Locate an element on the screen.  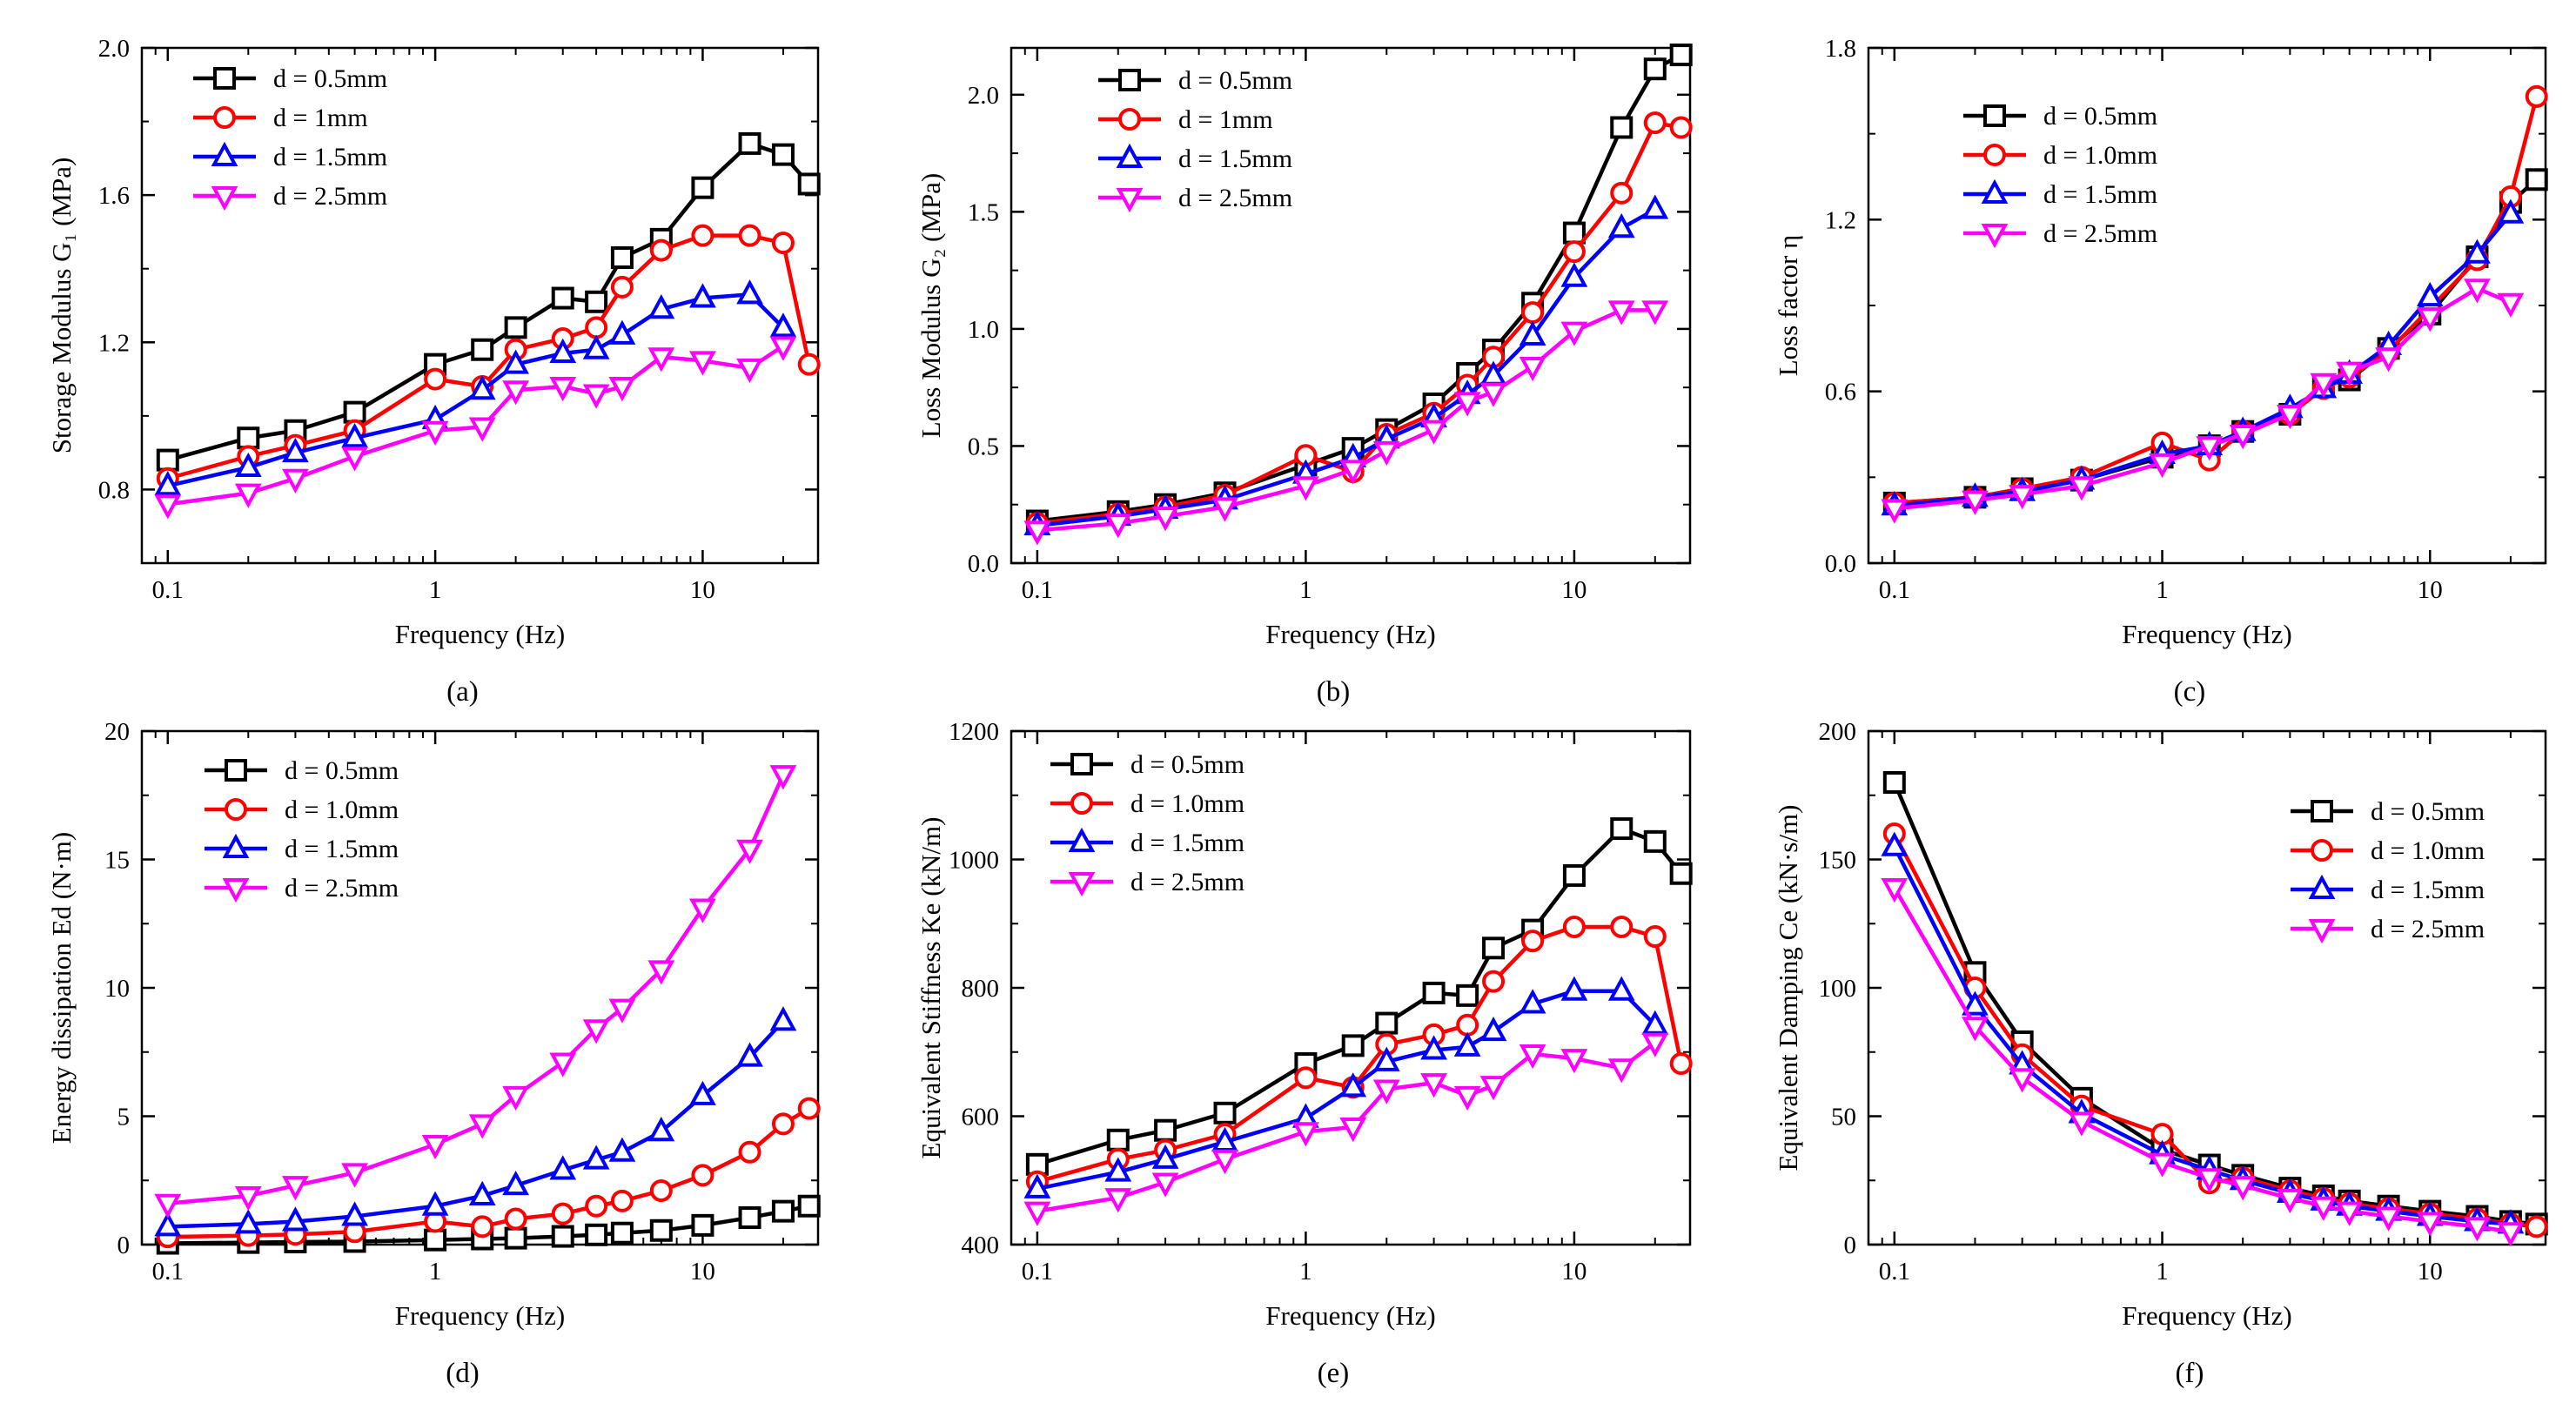
y-tick-label: 1200 is located at coordinates (974, 732).